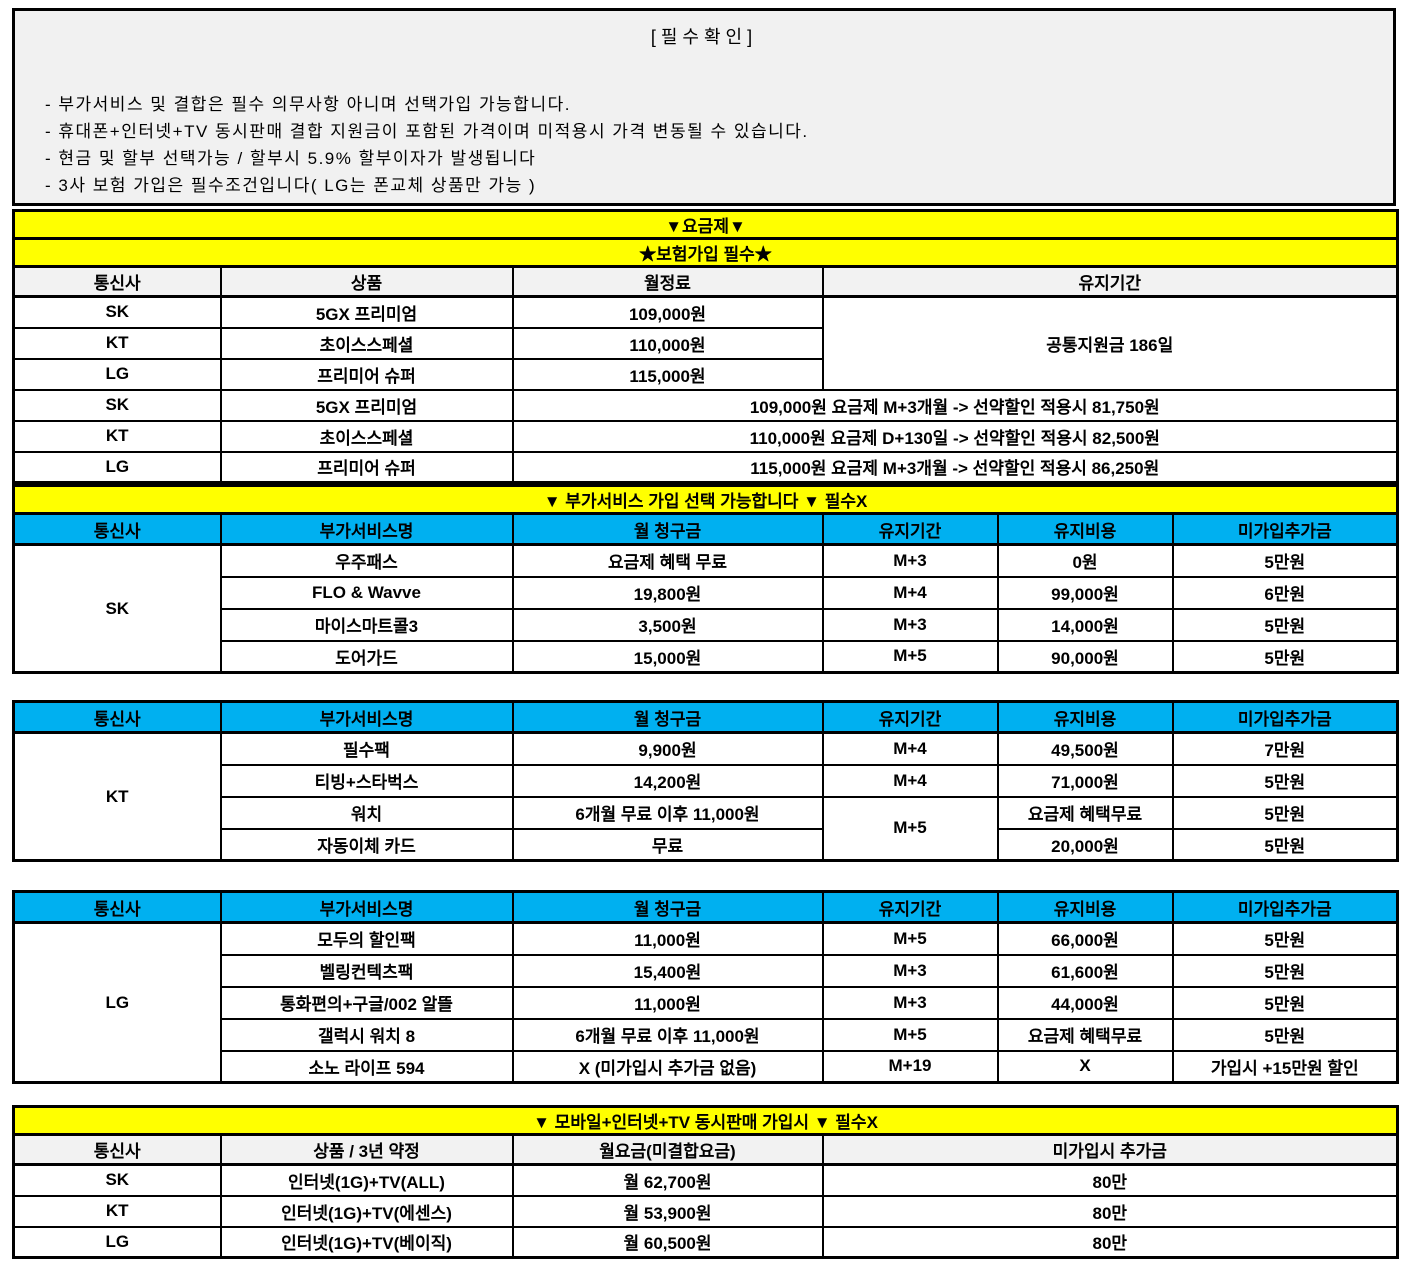  I want to click on notice-line: - 3사 보험 가입은 필수조건입니다( LG는 폰교체 상품만 가능 ), so click(291, 185).